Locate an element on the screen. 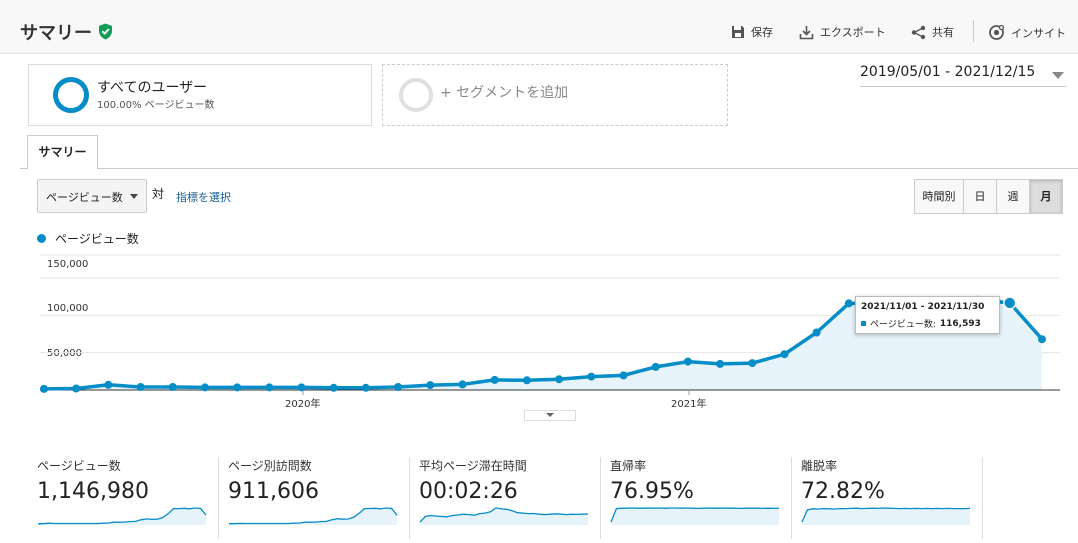 The height and width of the screenshot is (543, 1078). scorecard-value: 76.95% is located at coordinates (652, 491).